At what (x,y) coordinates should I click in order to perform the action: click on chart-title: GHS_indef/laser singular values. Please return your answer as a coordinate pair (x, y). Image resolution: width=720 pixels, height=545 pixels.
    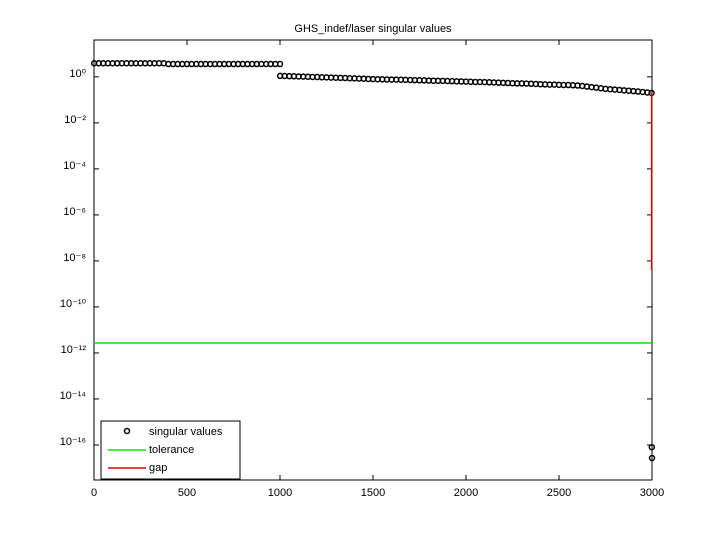
    Looking at the image, I should click on (373, 29).